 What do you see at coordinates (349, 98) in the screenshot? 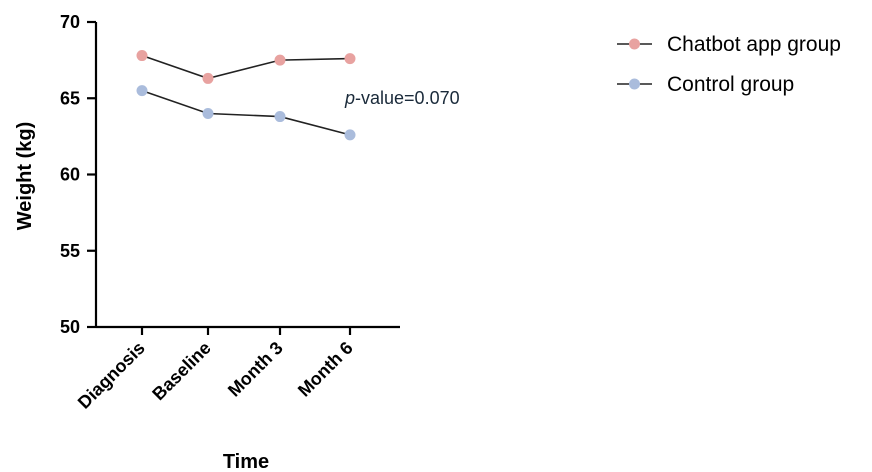
I see `p-value-italic: p` at bounding box center [349, 98].